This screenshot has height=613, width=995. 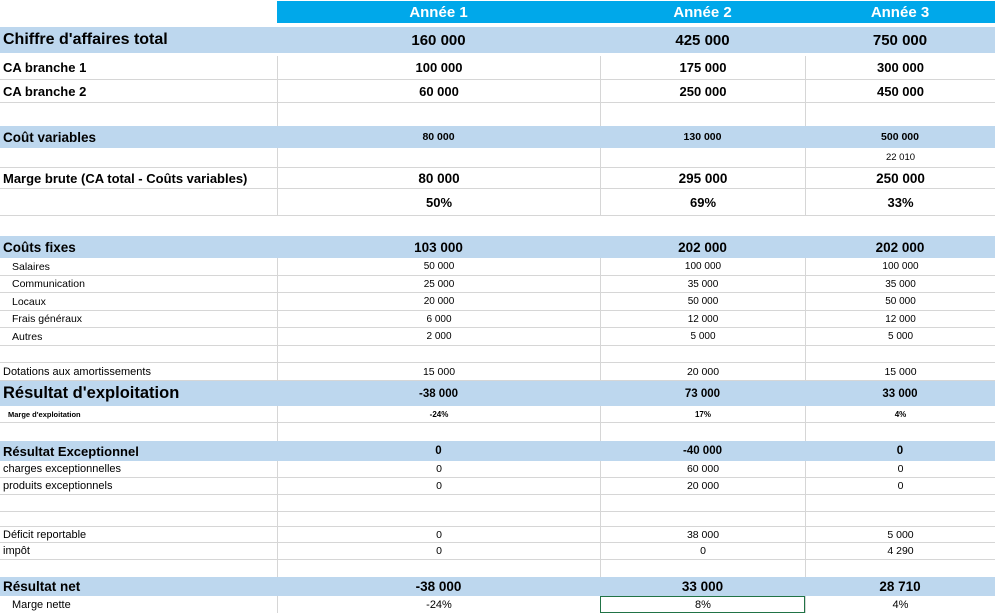 I want to click on cell-annee-3: 202 000, so click(x=900, y=247).